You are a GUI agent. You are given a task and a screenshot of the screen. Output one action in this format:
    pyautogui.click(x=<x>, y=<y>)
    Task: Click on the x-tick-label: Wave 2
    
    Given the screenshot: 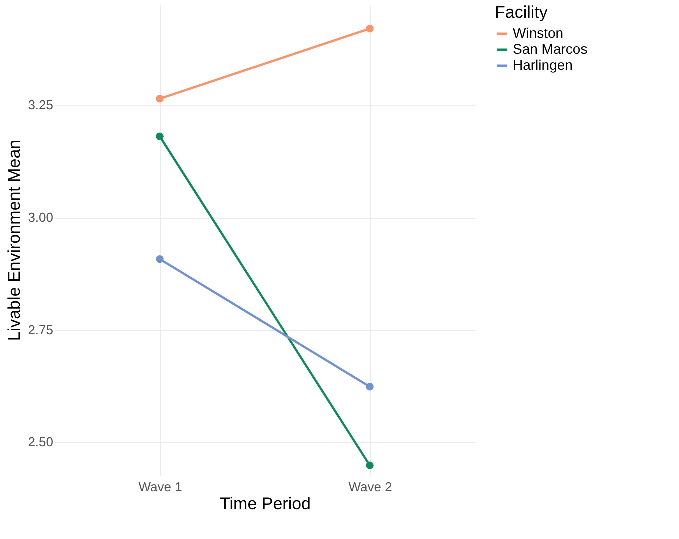 What is the action you would take?
    pyautogui.click(x=370, y=487)
    